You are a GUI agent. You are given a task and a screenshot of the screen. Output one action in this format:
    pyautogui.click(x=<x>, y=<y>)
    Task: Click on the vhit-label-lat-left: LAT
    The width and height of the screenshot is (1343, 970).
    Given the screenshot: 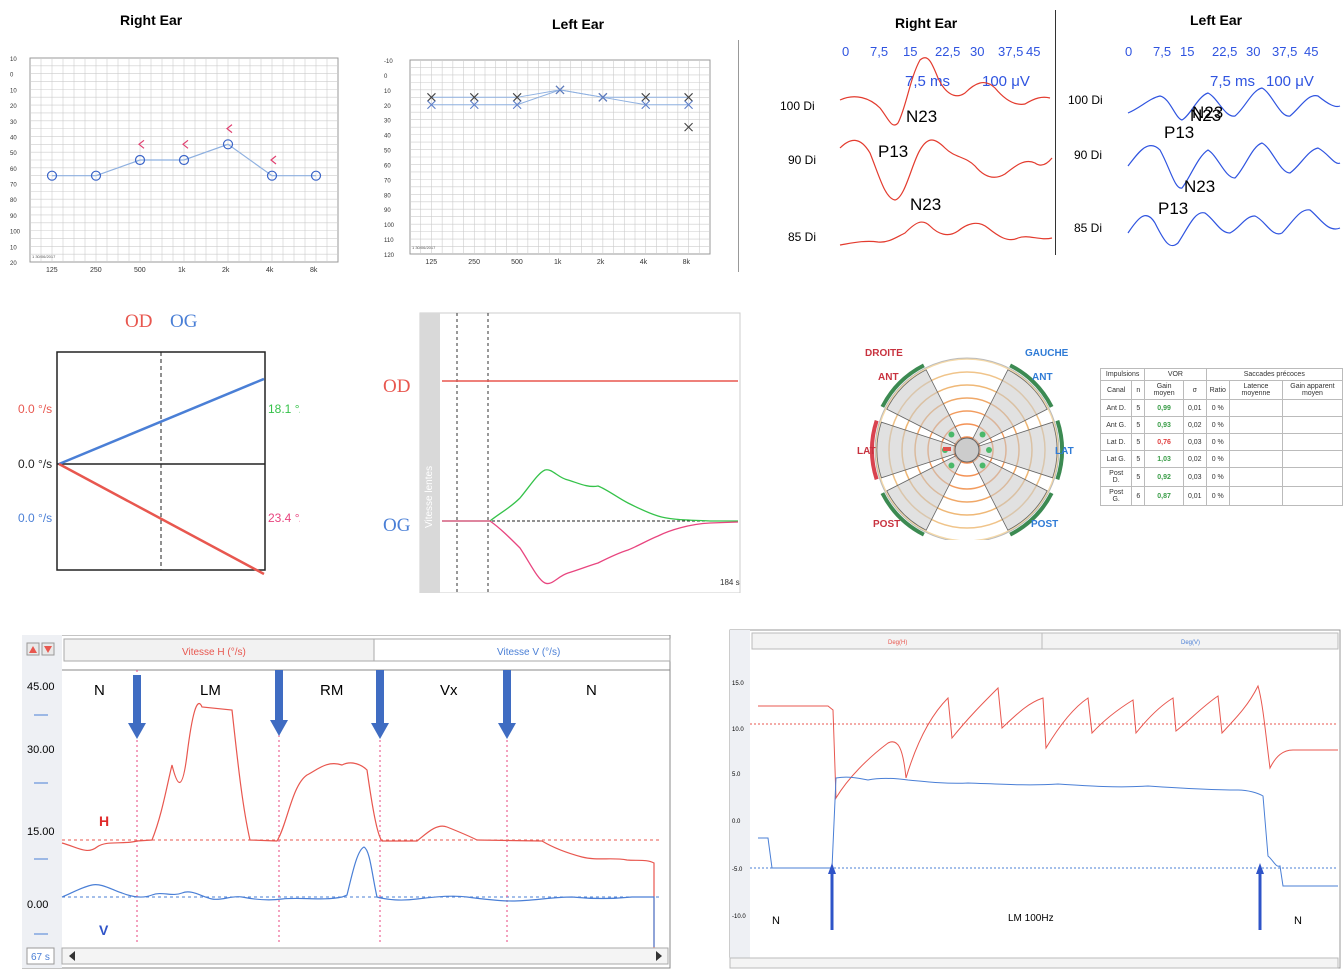 What is the action you would take?
    pyautogui.click(x=866, y=451)
    